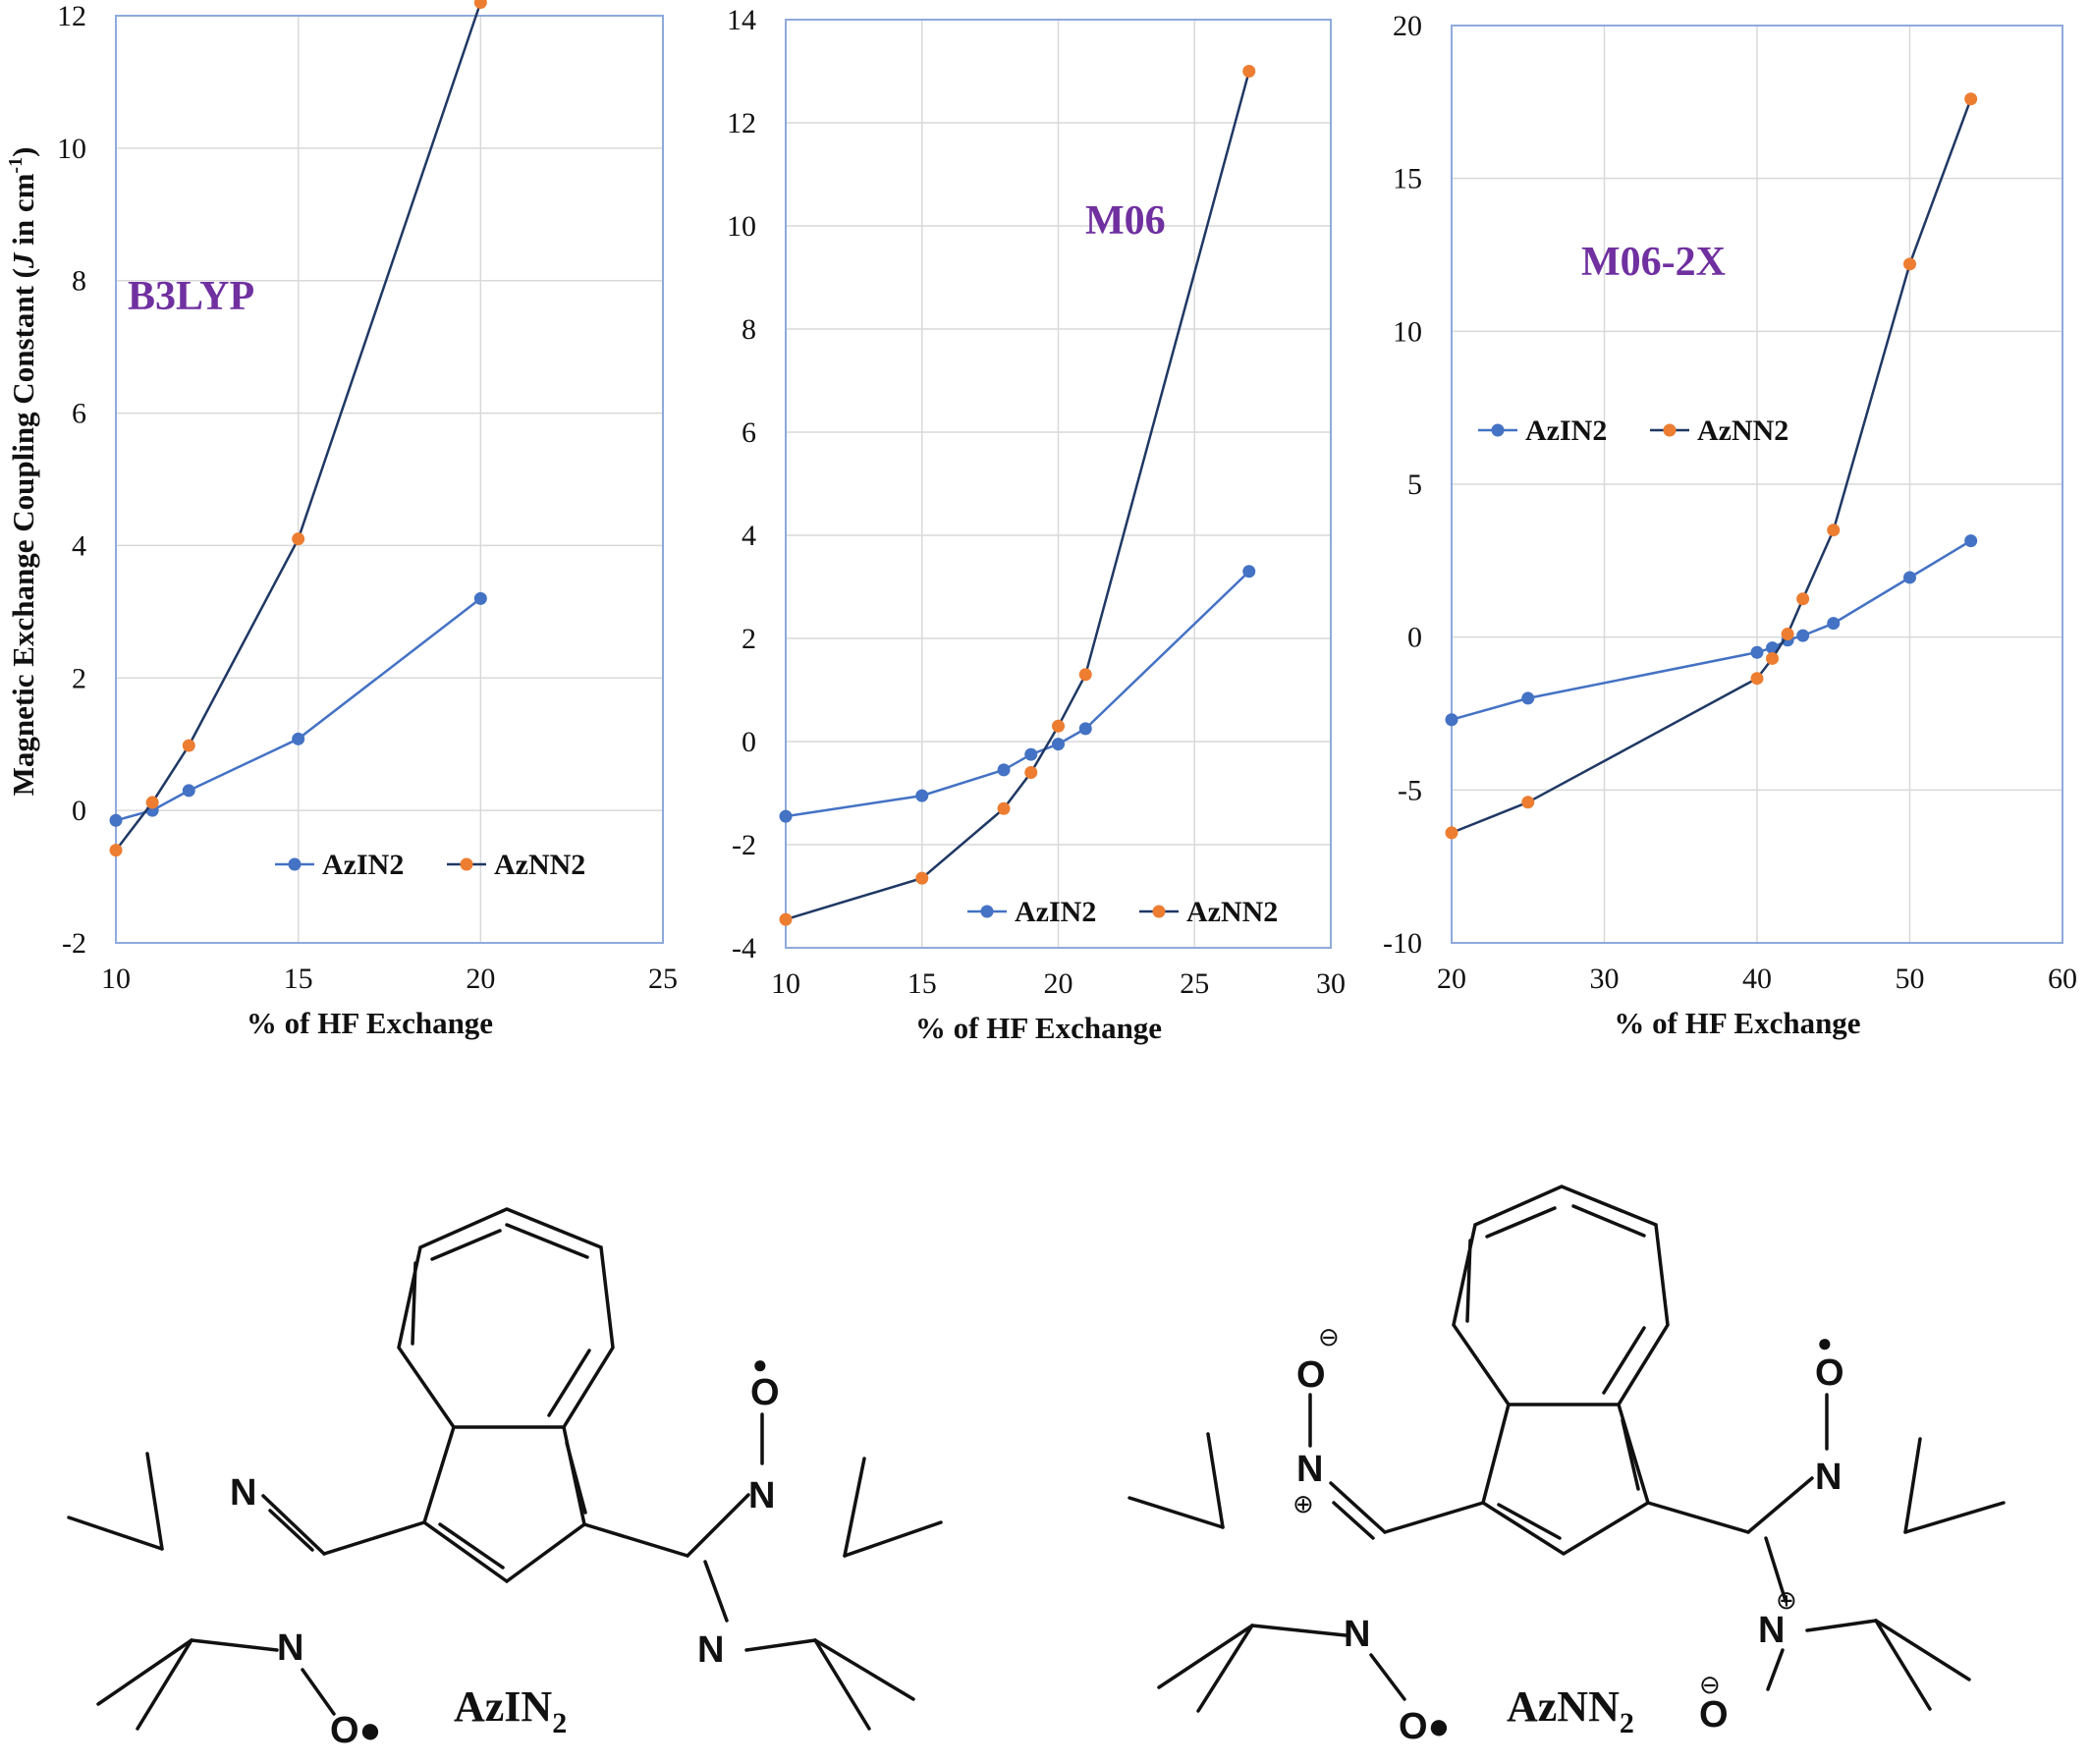 The height and width of the screenshot is (1764, 2090). Describe the element at coordinates (1714, 1715) in the screenshot. I see `atom-o-4: O` at that location.